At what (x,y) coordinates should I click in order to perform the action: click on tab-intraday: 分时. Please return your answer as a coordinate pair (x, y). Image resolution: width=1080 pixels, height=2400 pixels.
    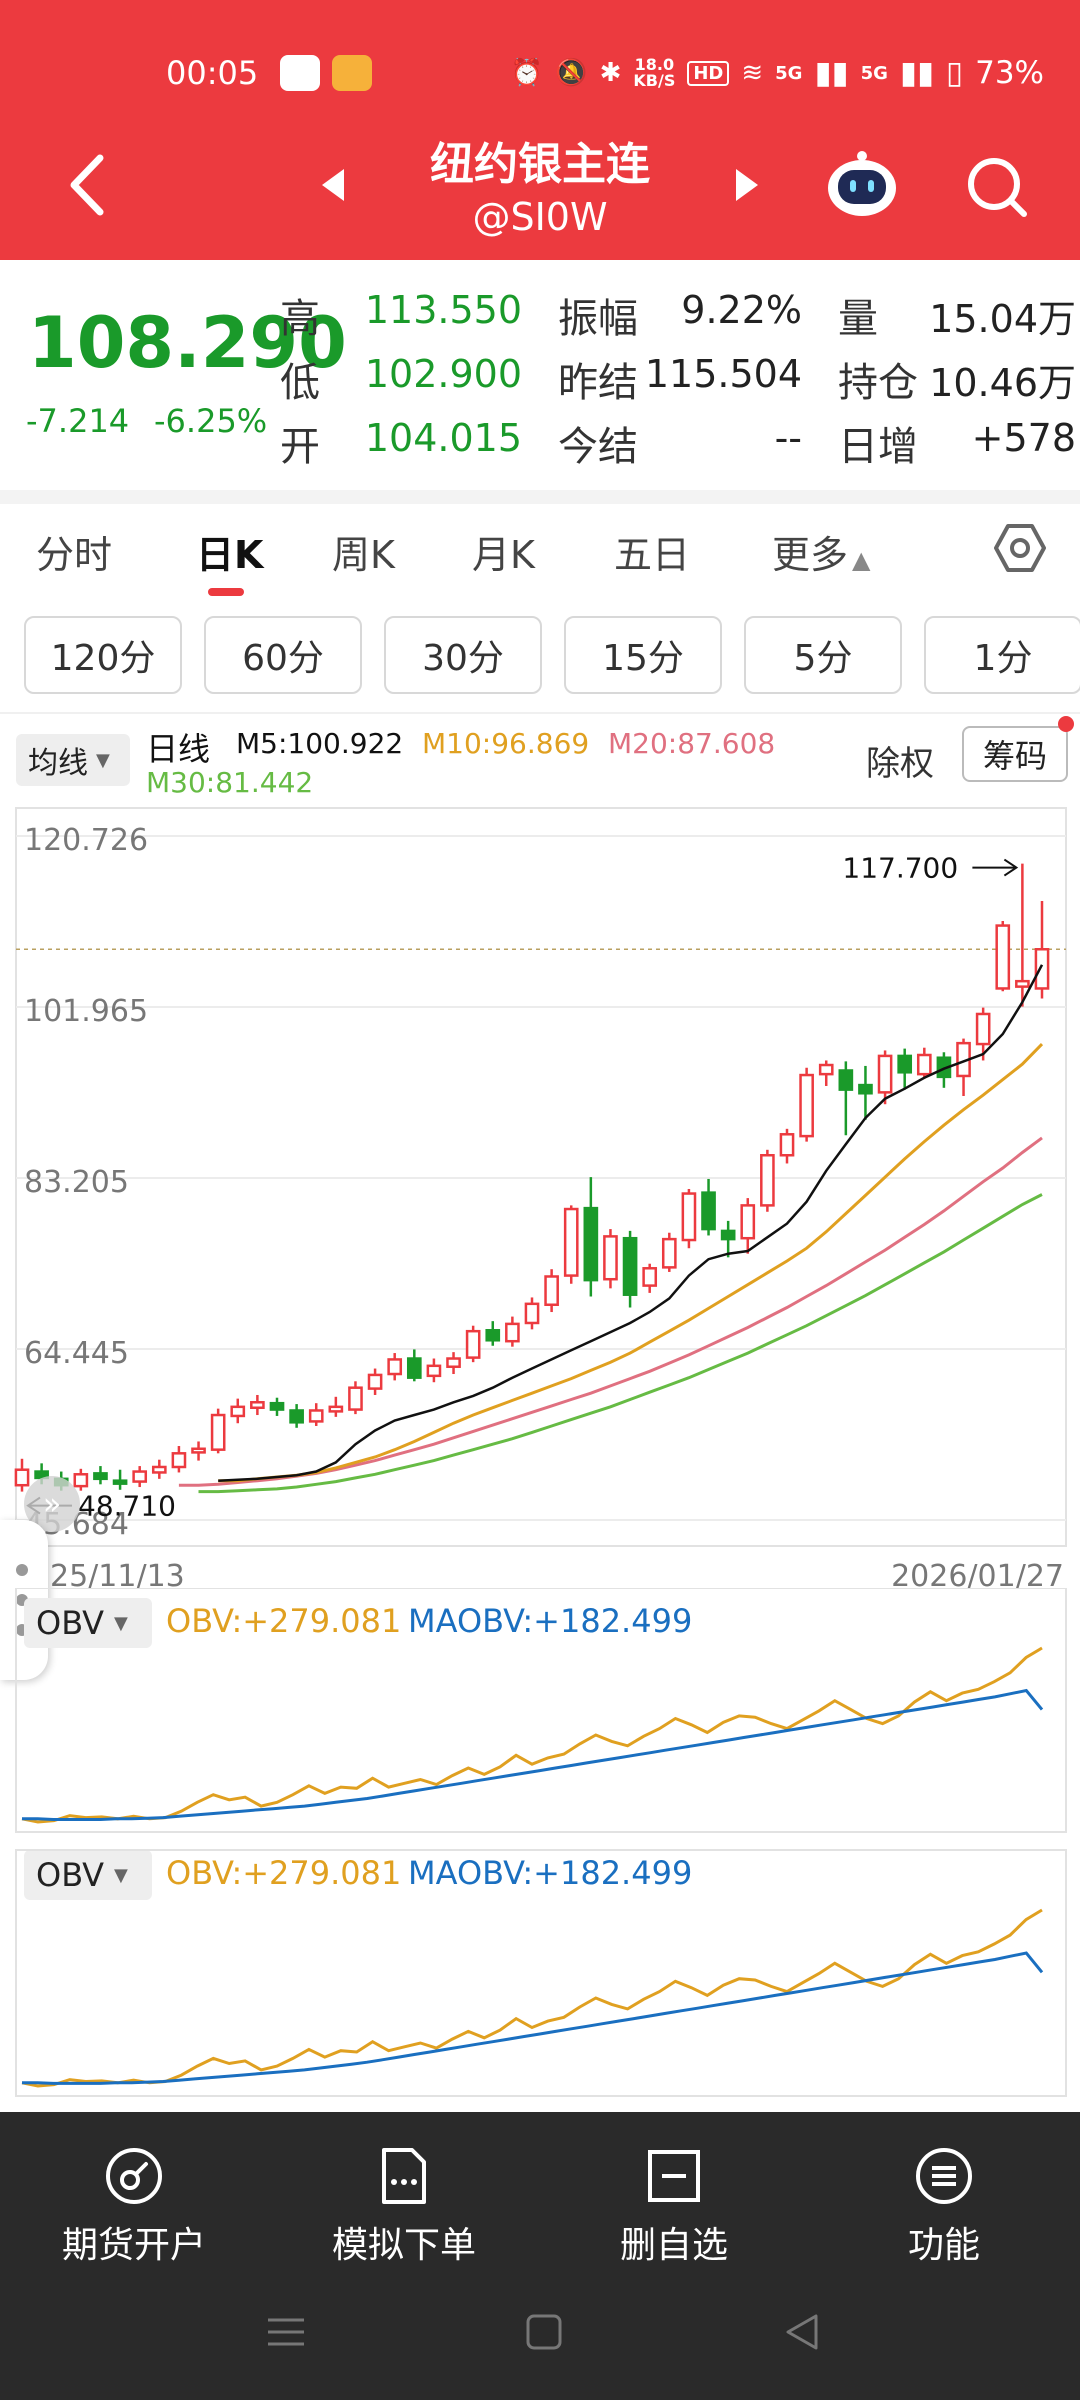
    Looking at the image, I should click on (74, 555).